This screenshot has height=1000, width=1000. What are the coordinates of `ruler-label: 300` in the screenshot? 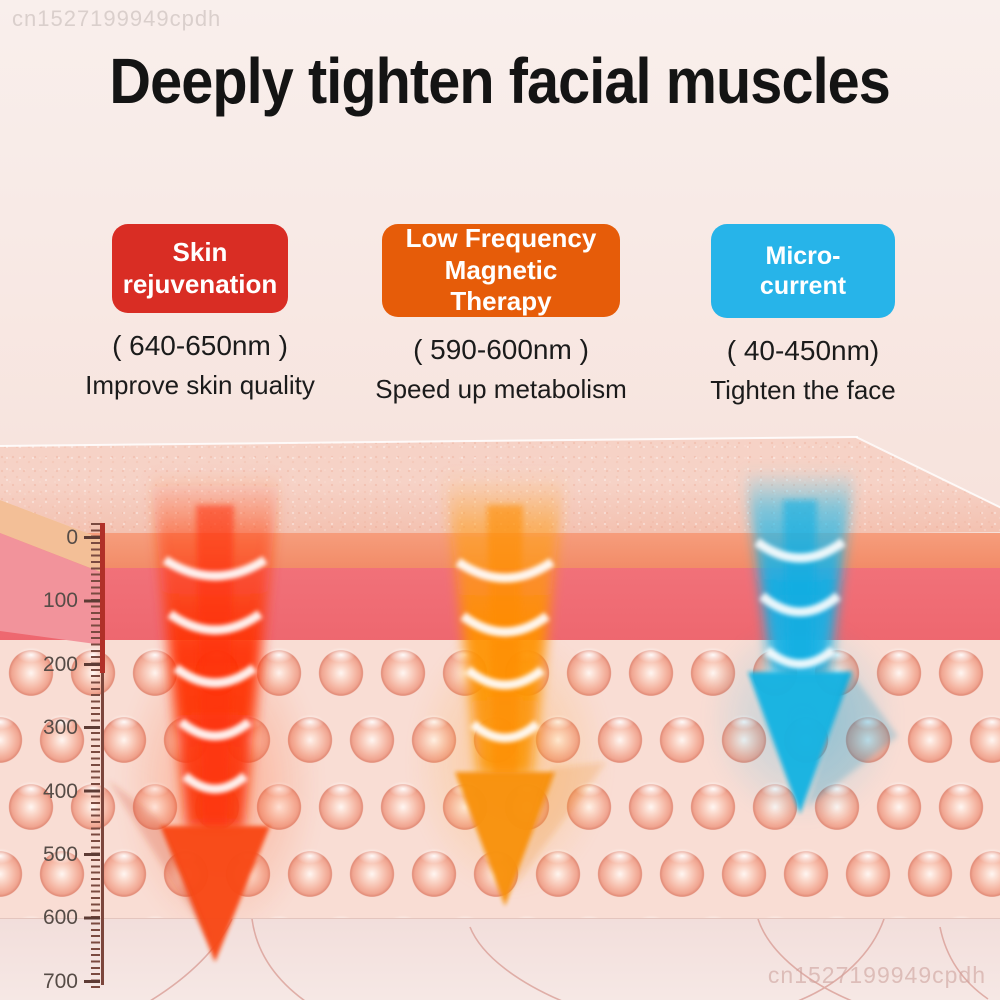 It's located at (60, 728).